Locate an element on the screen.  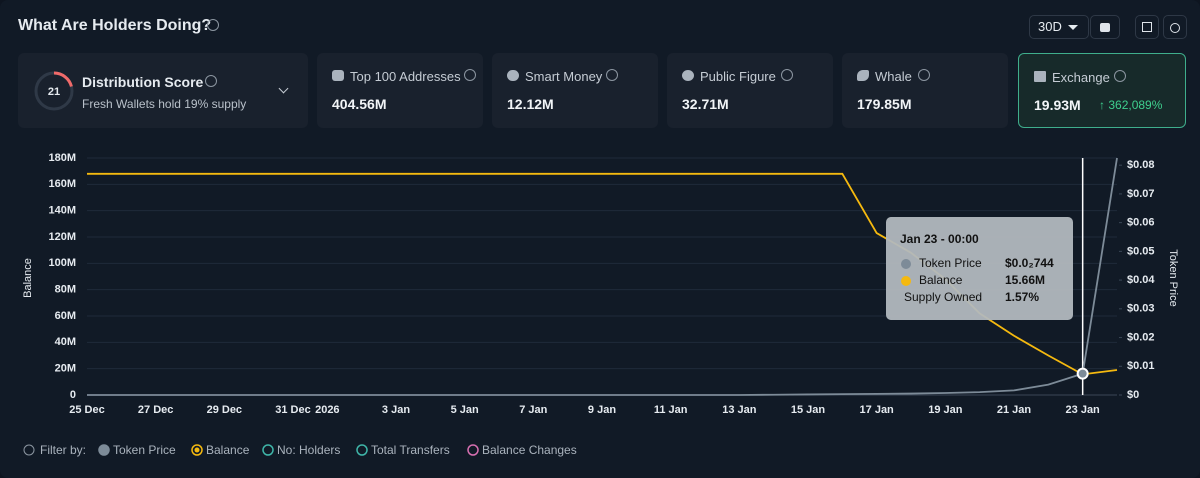
card-label: Smart Money is located at coordinates (564, 76).